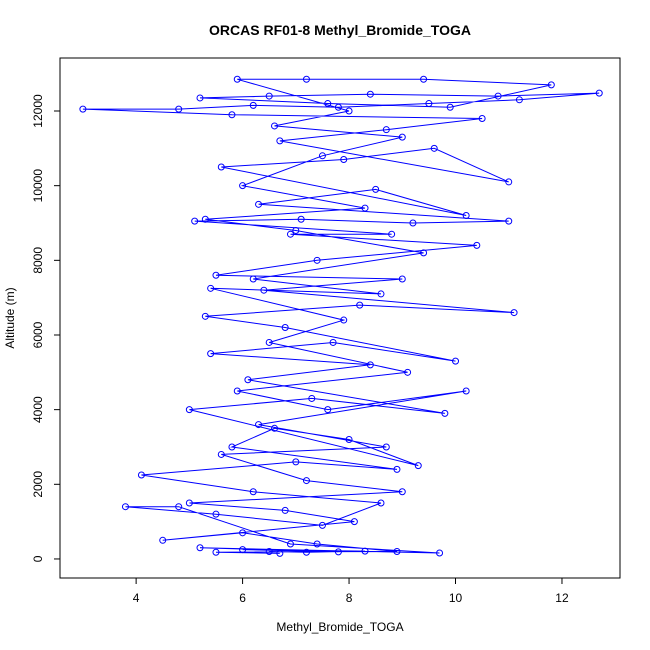 This screenshot has width=650, height=650. Describe the element at coordinates (242, 598) in the screenshot. I see `x-tick-label: 6` at that location.